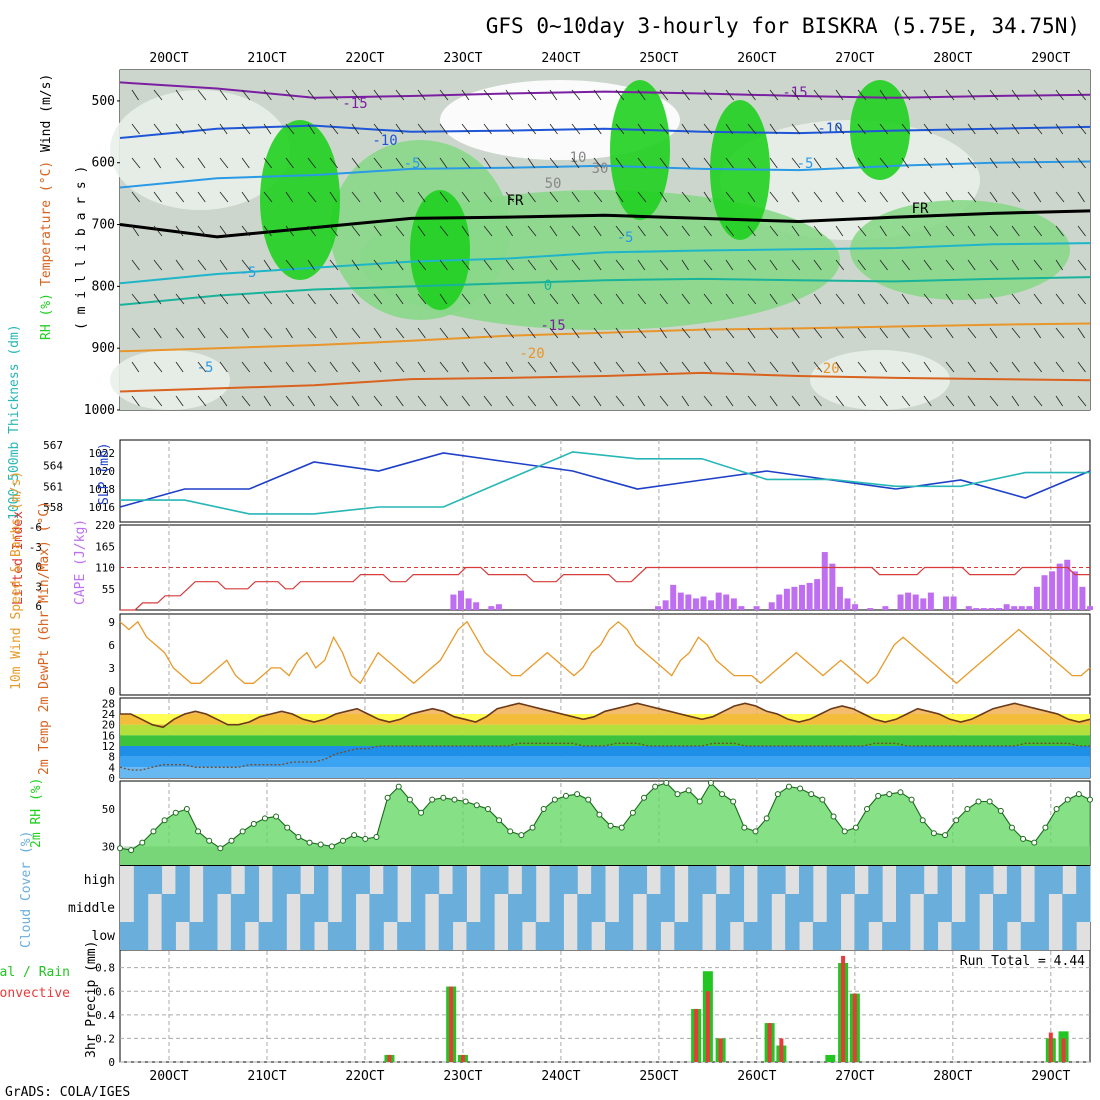 The width and height of the screenshot is (1100, 1100). I want to click on temp-tick-label: 24, so click(109, 714).